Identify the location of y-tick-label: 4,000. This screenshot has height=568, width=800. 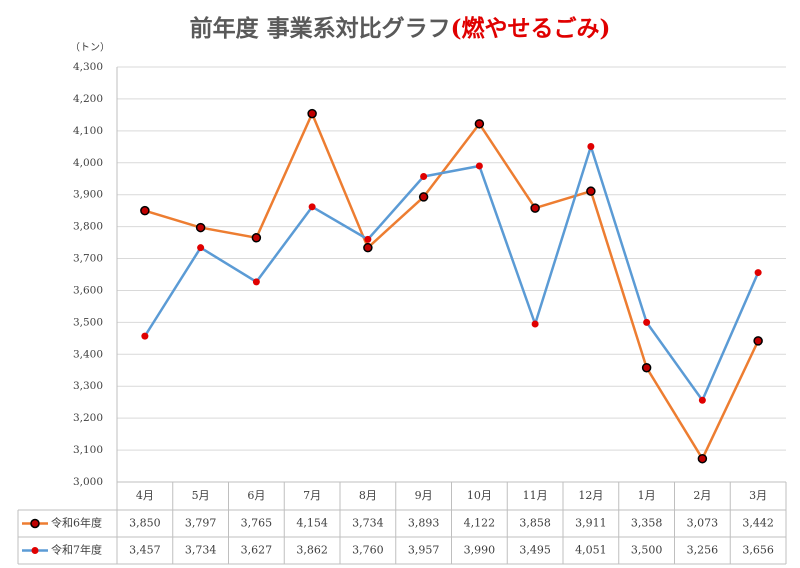
(88, 163).